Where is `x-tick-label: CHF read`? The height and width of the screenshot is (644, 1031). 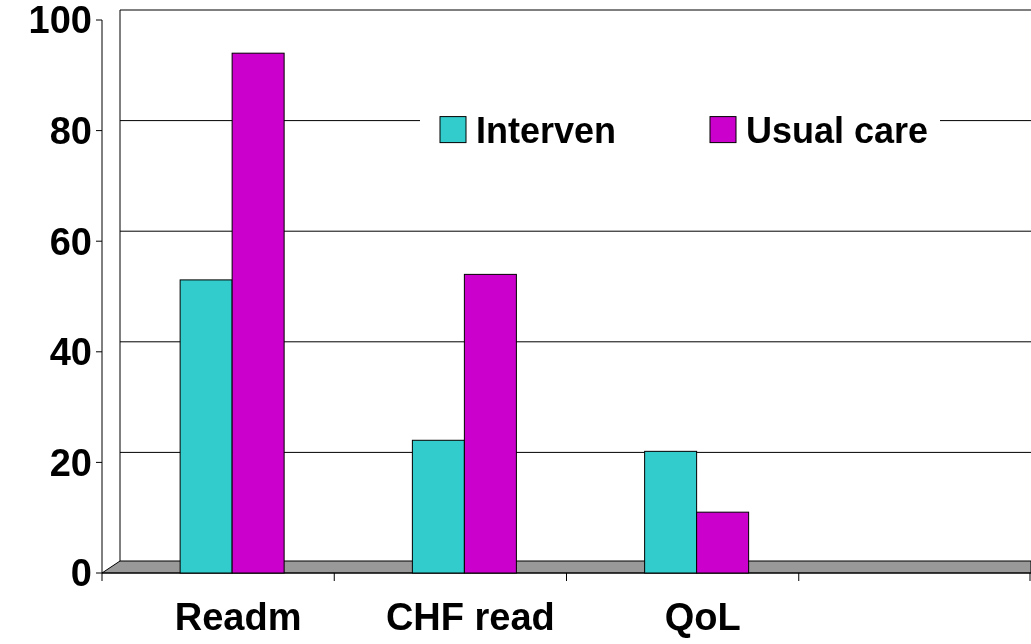
x-tick-label: CHF read is located at coordinates (470, 617).